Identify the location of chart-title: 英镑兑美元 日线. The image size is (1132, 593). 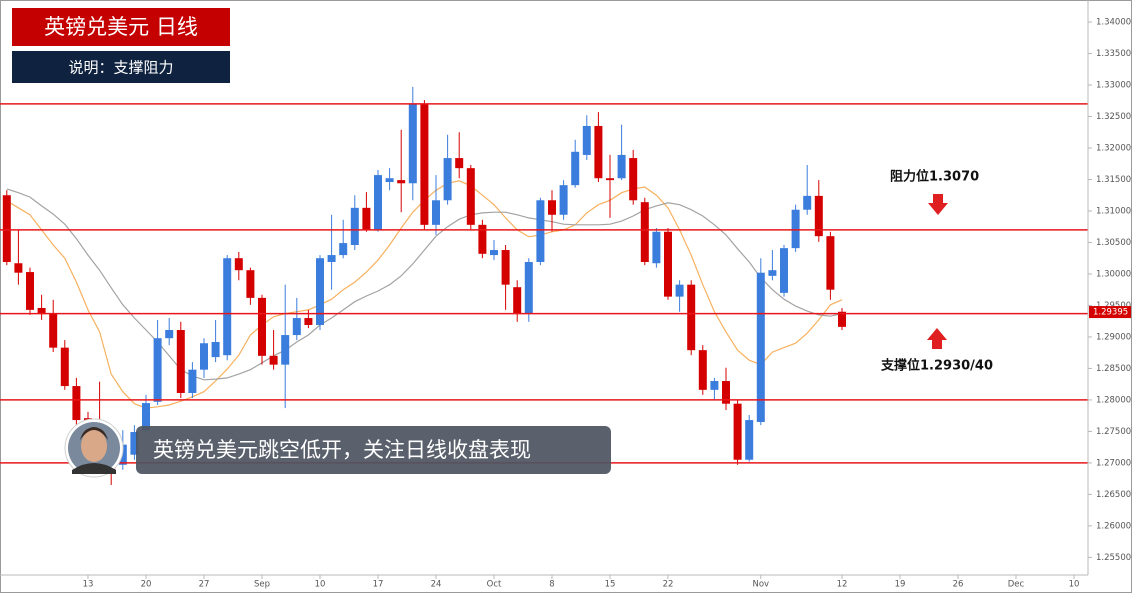
(121, 27).